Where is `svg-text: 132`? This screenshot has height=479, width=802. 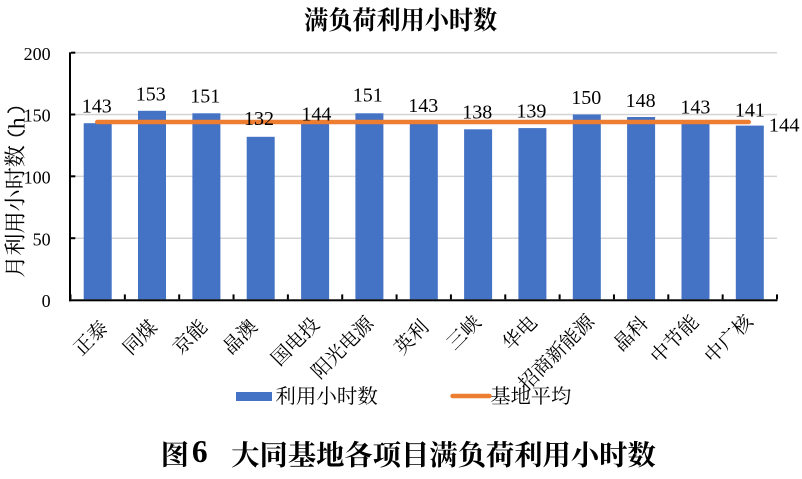 svg-text: 132 is located at coordinates (259, 119).